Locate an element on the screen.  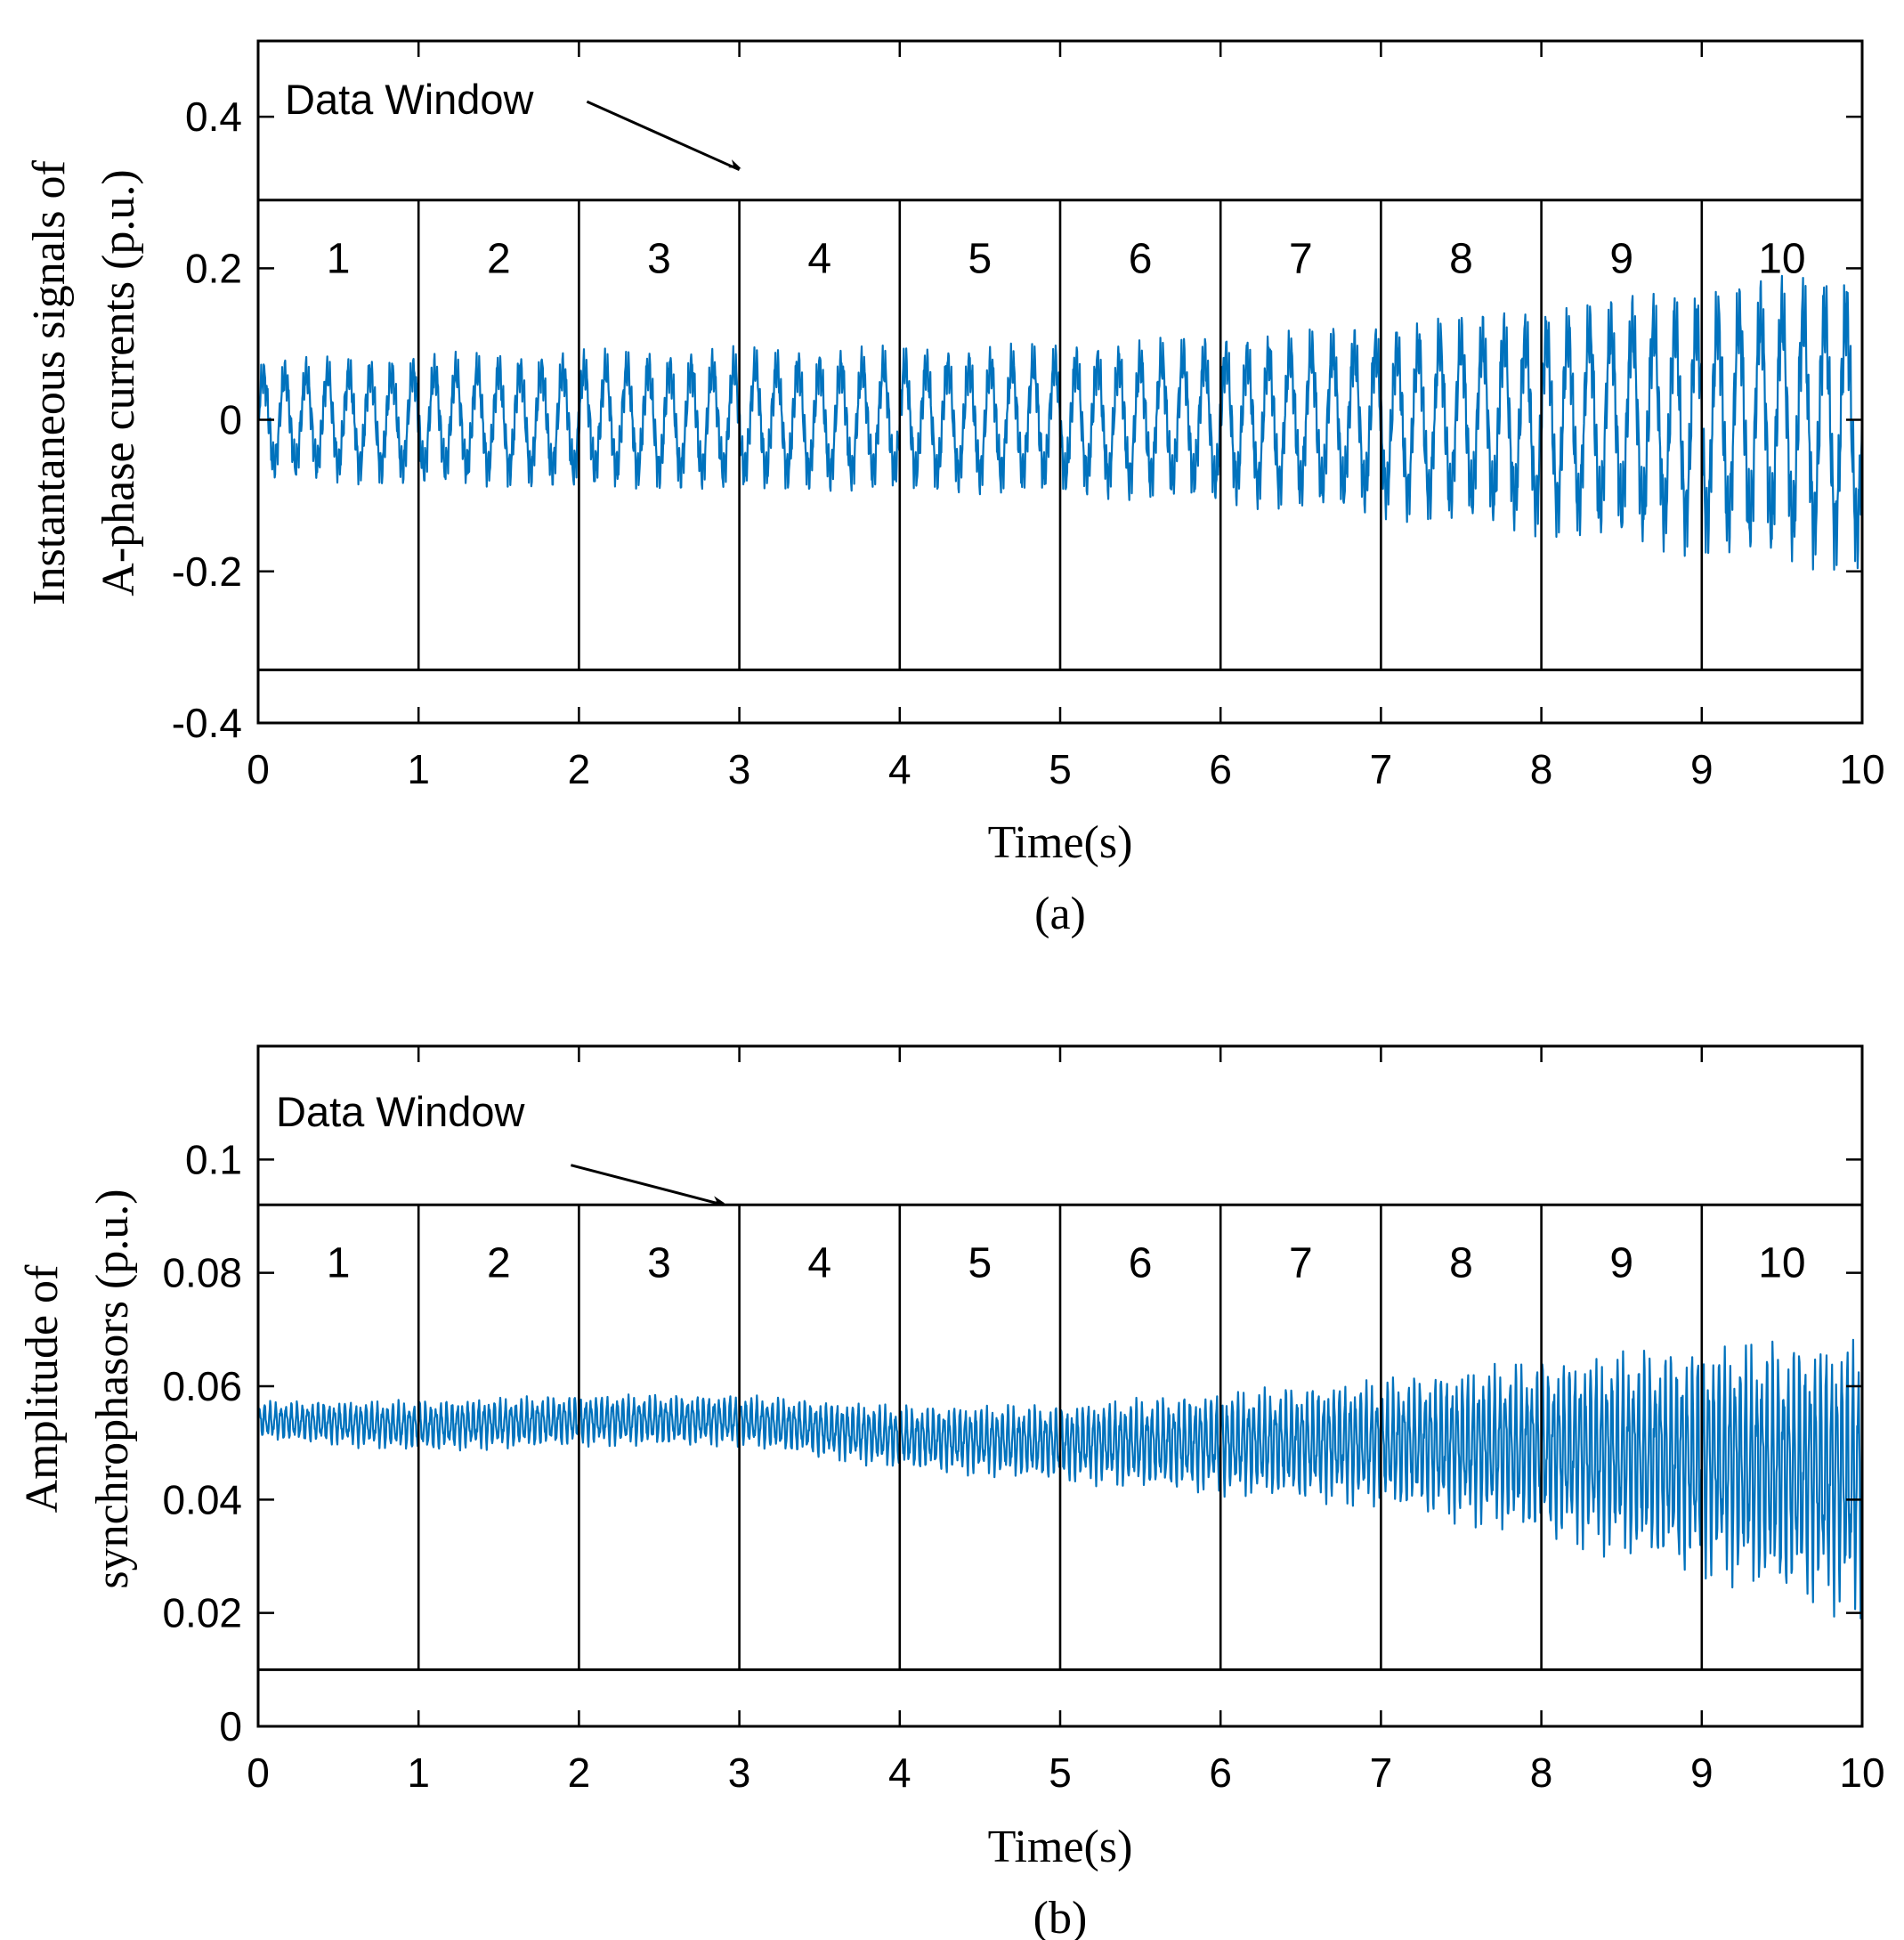
panel-a-xtick-label-4: 4 is located at coordinates (899, 769).